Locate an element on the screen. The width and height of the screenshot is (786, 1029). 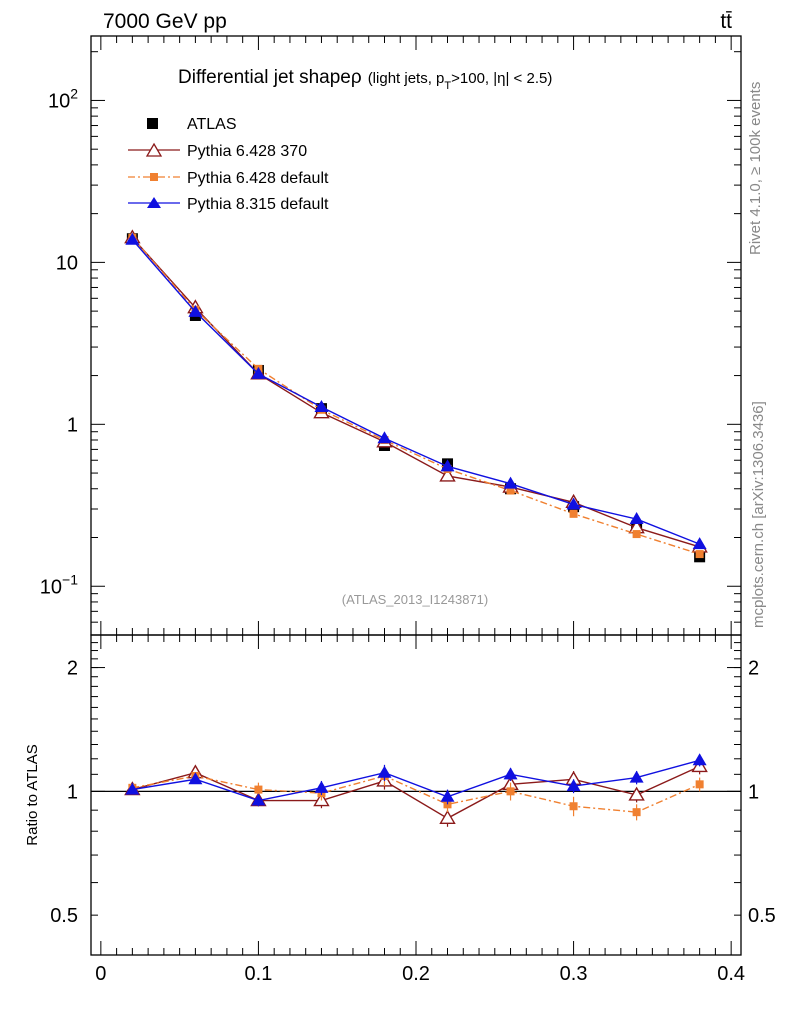
main-y-tick-exponent: −1 is located at coordinates (70, 579).